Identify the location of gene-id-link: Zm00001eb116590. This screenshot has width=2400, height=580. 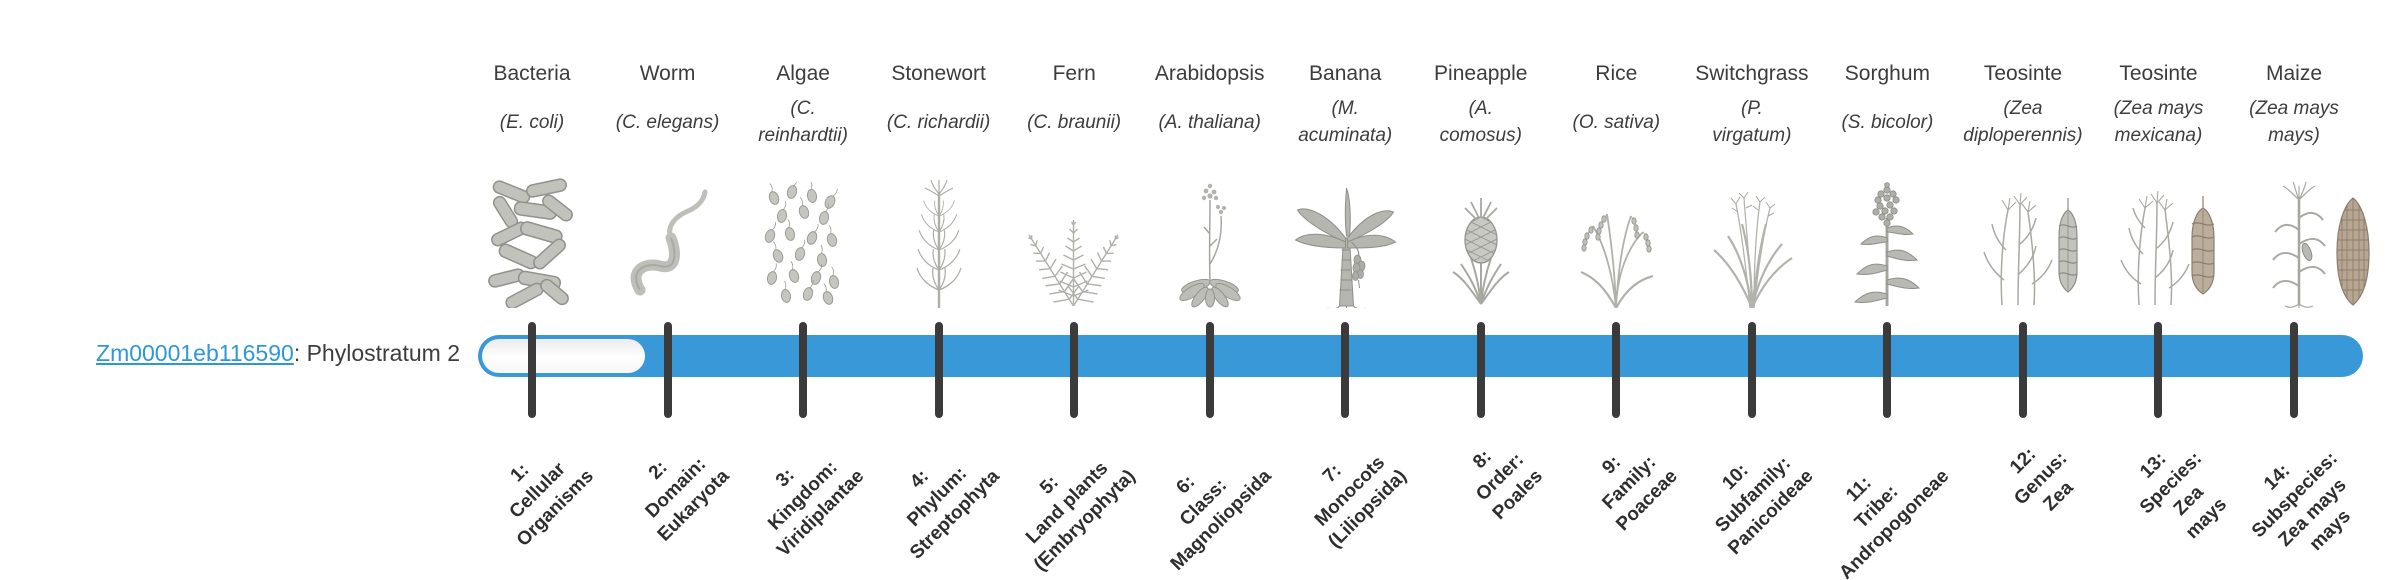
(195, 353).